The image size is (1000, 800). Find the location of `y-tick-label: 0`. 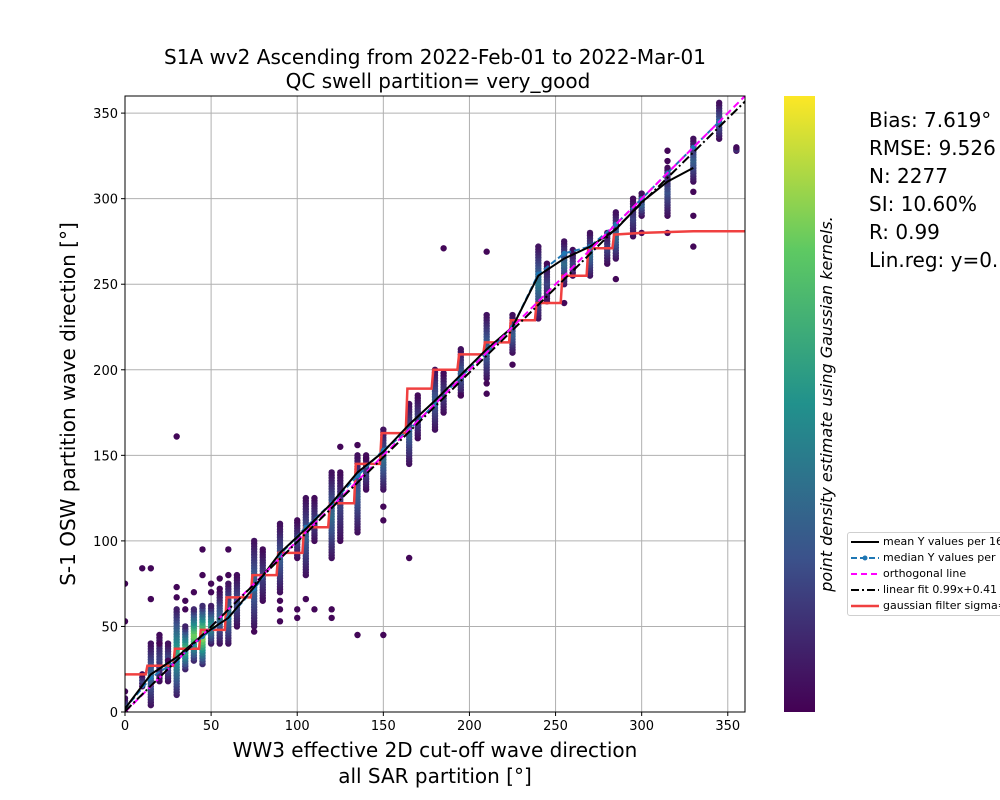

y-tick-label: 0 is located at coordinates (114, 713).